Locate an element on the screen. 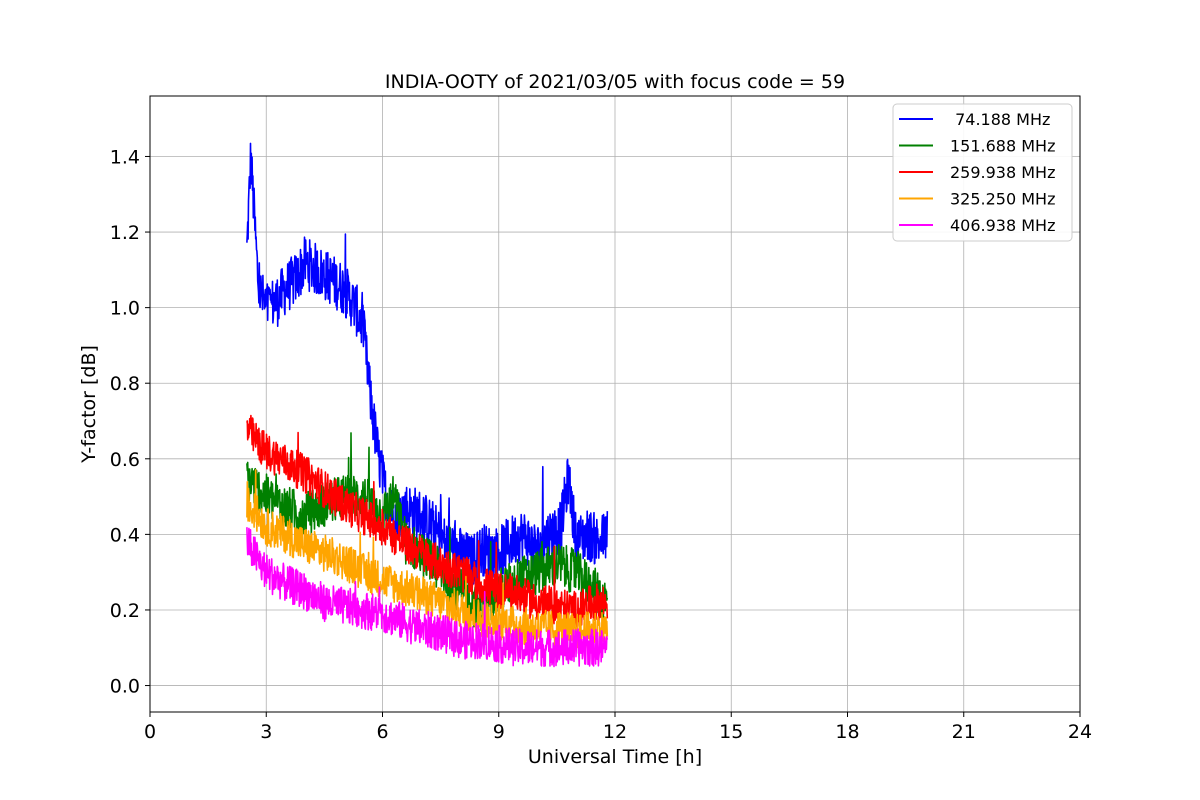  y-tick-label: 1.4 is located at coordinates (125, 157).